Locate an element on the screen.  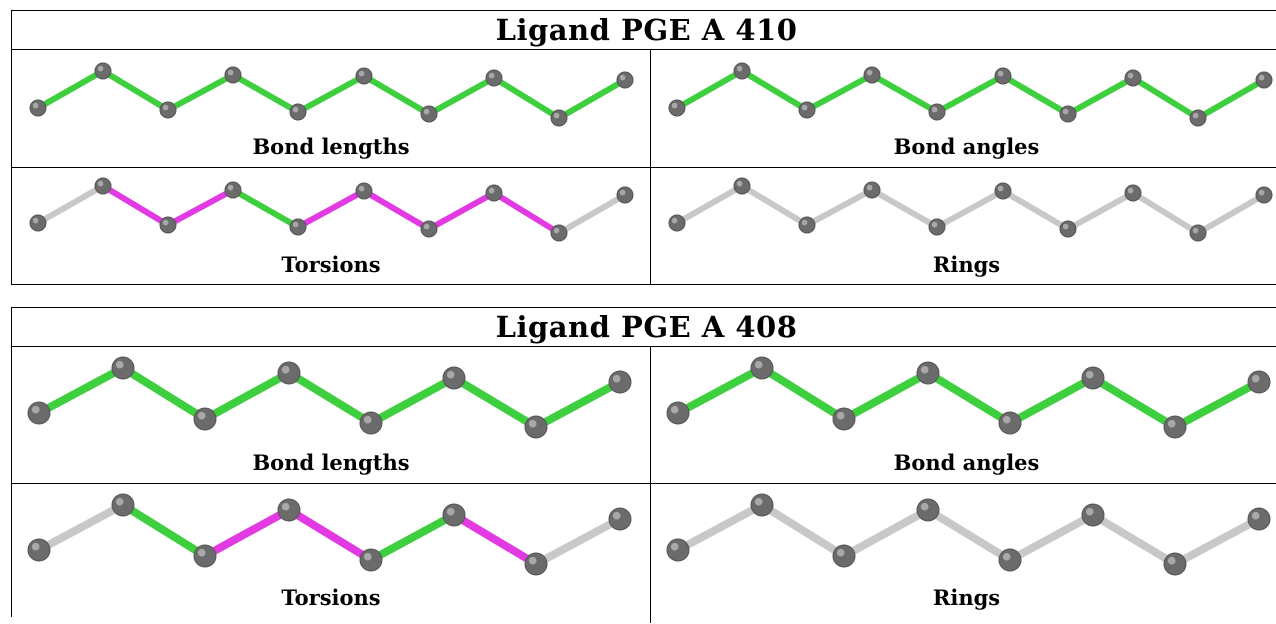
panel-label: Rings is located at coordinates (966, 264).